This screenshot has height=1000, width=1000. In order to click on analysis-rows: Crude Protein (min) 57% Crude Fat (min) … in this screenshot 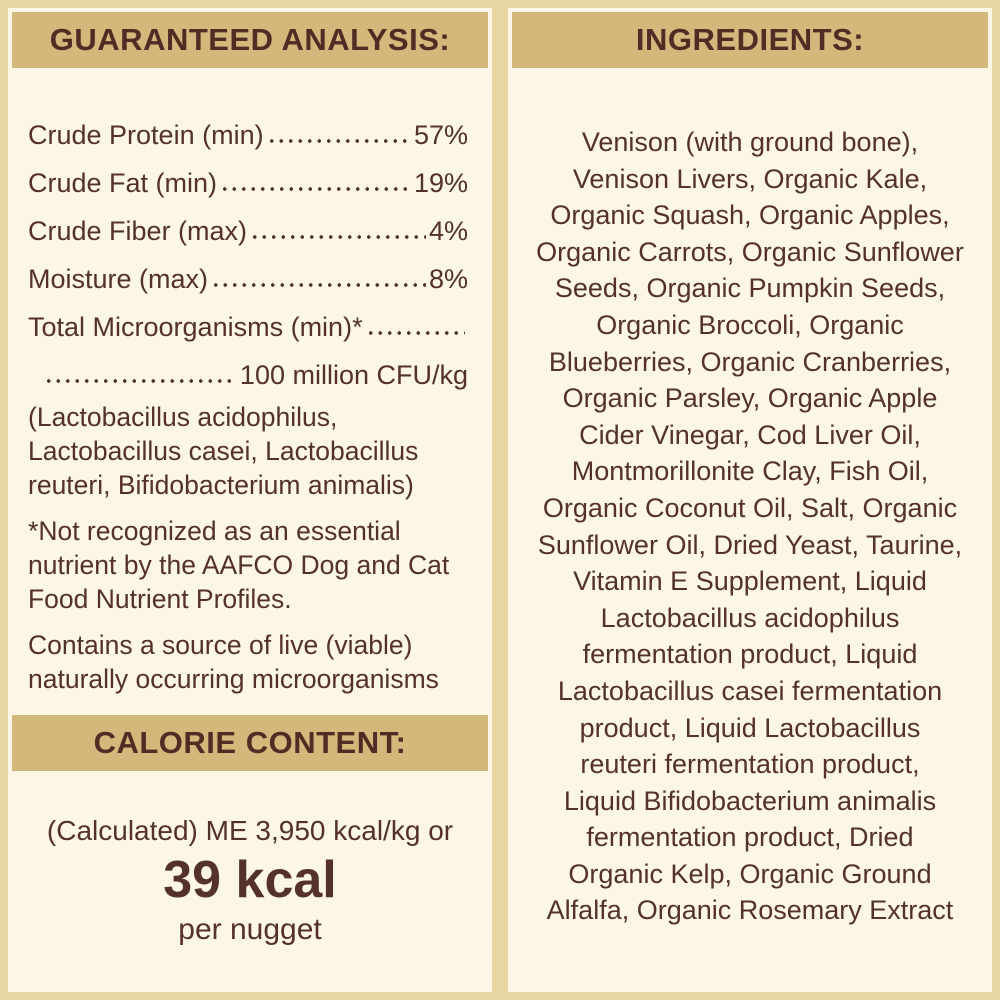, I will do `click(248, 246)`.